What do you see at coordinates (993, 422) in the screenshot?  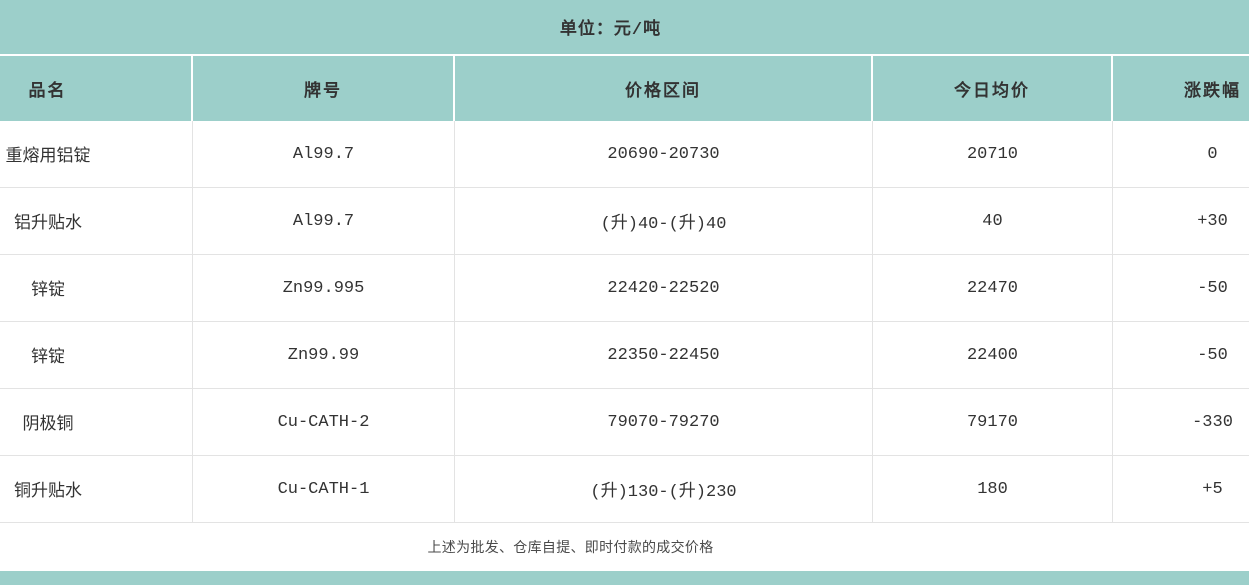 I see `cell-avg: 79170` at bounding box center [993, 422].